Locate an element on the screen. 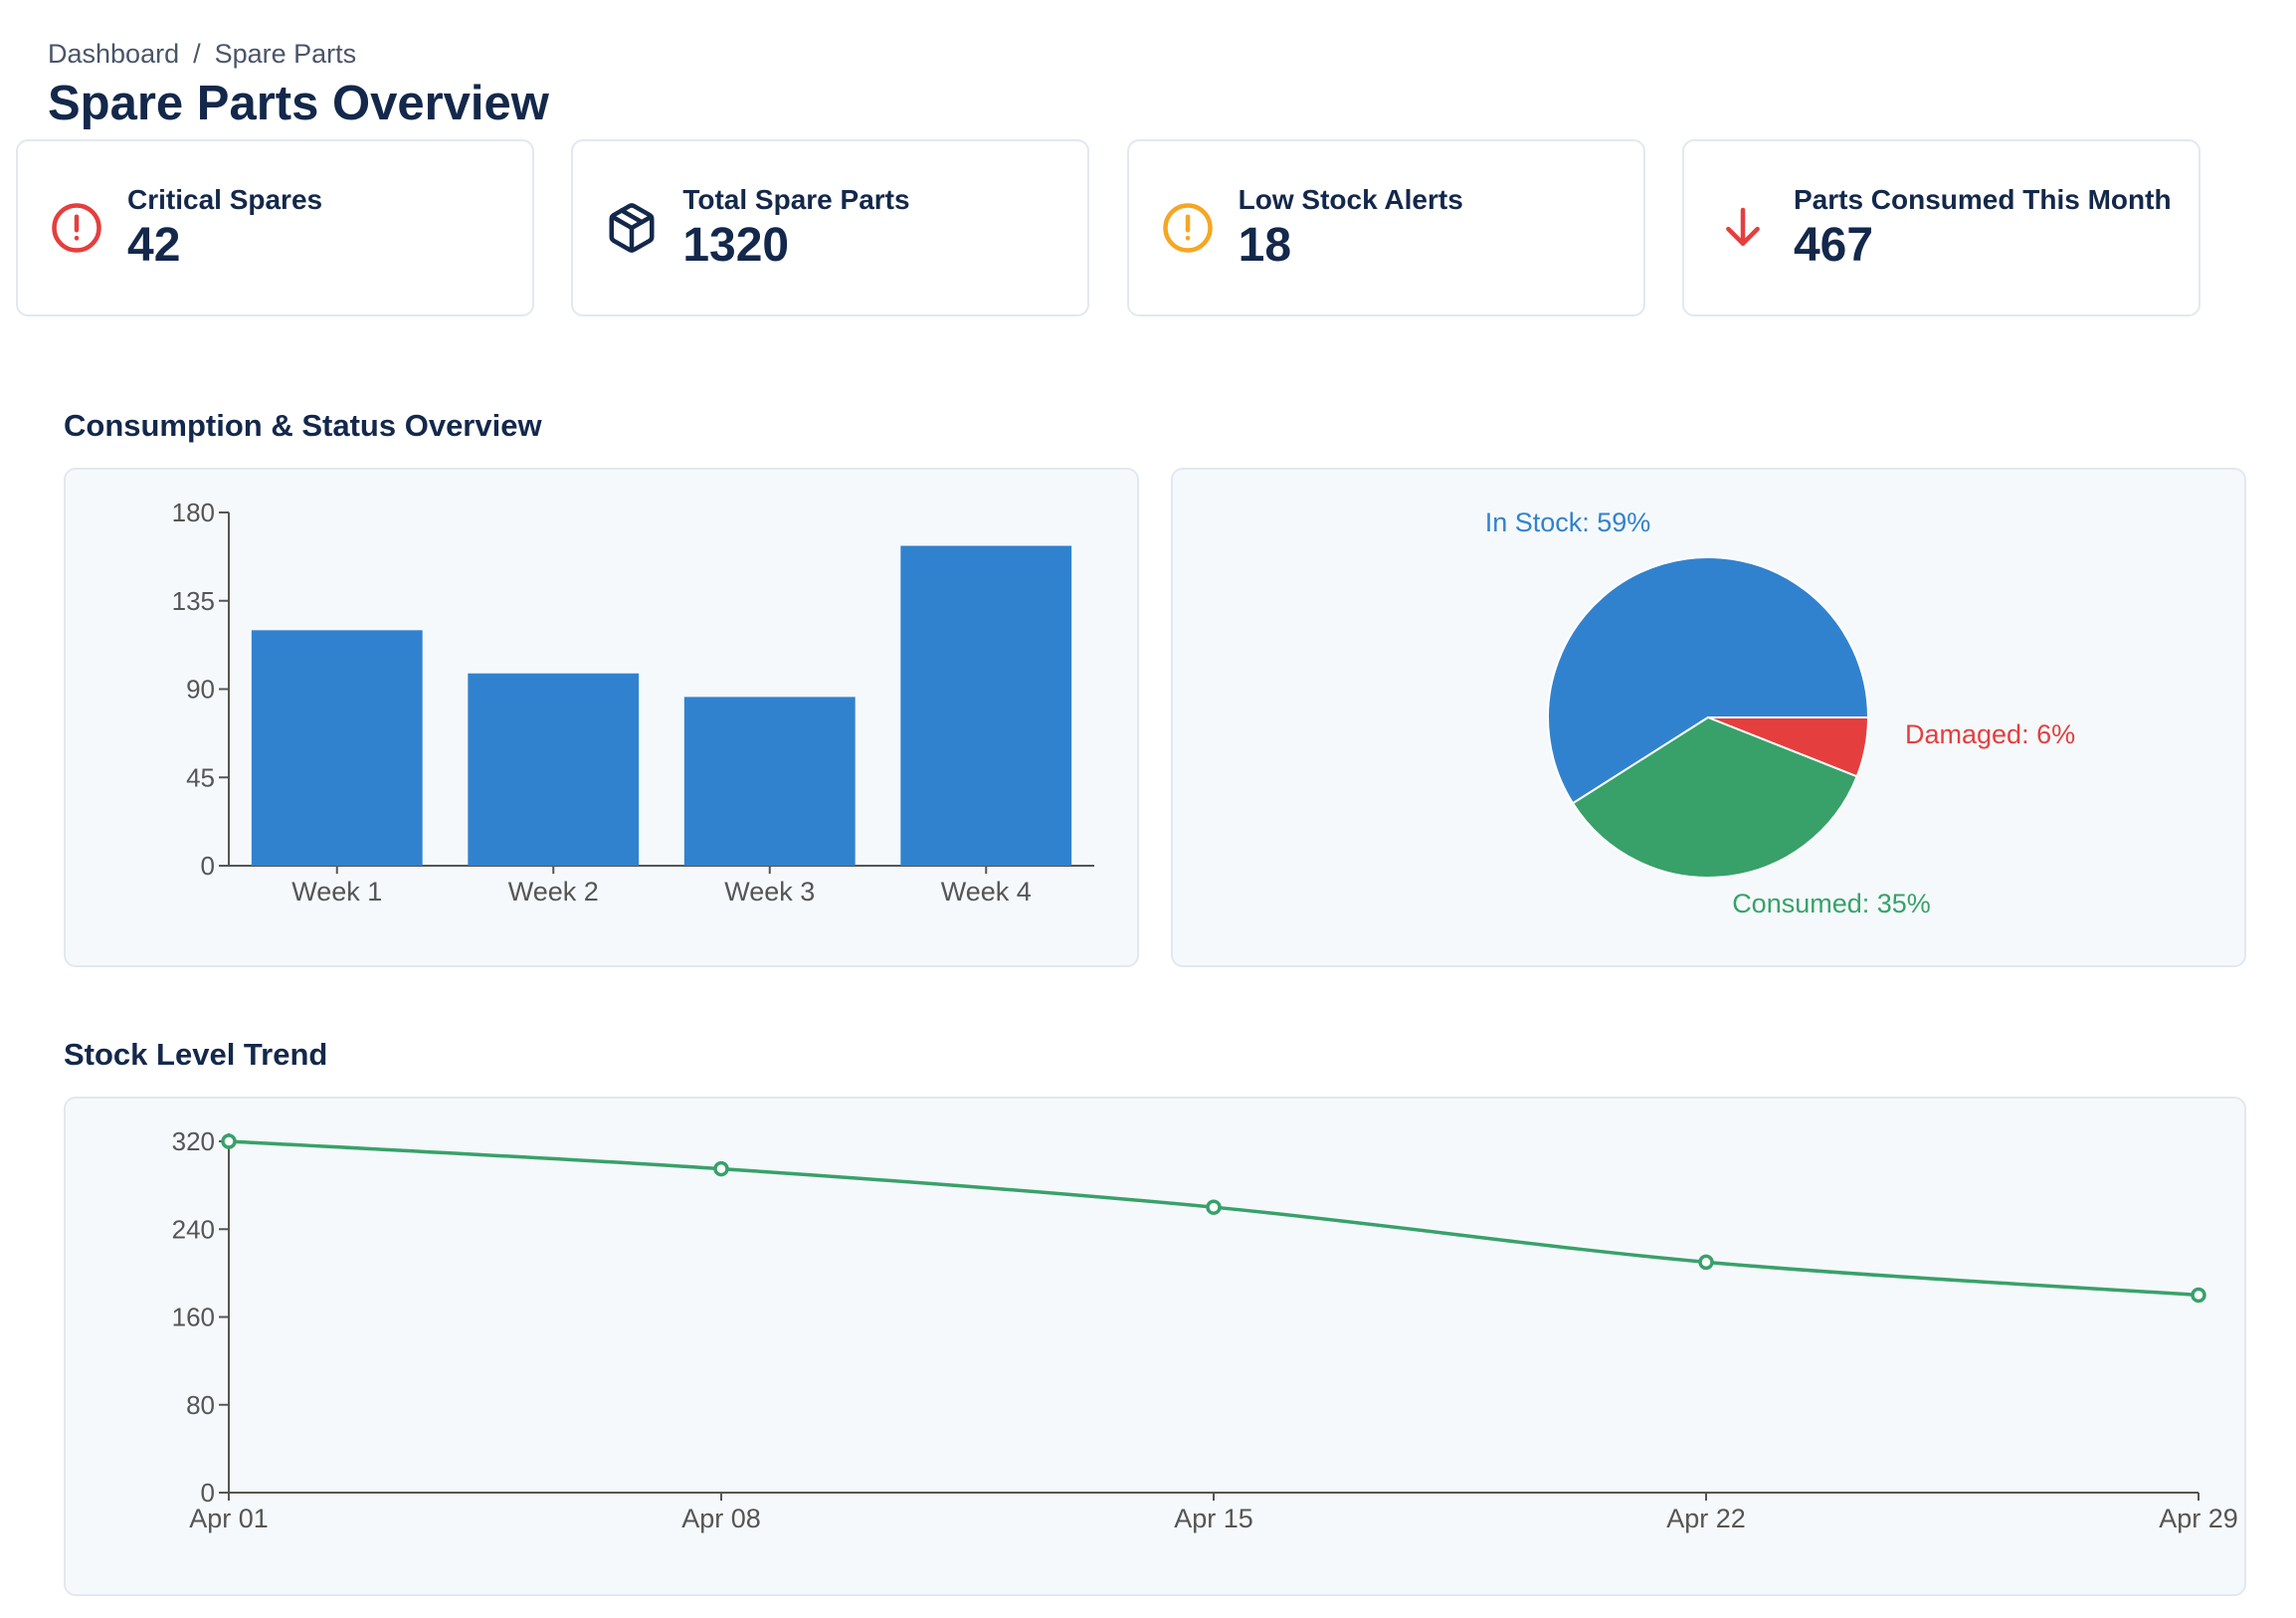 The height and width of the screenshot is (1618, 2296). kpi-card-low-stock-alerts: Low Stock Alerts 18 is located at coordinates (1386, 227).